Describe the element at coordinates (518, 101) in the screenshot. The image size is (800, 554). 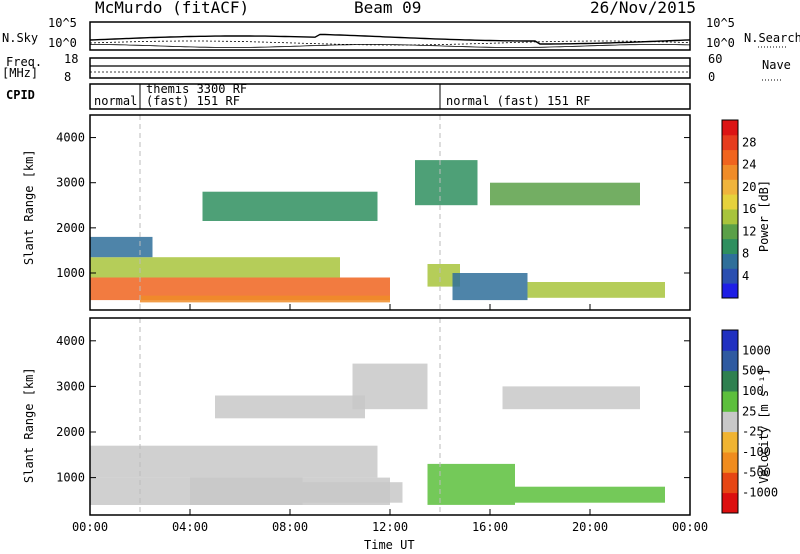
I see `cpid-segment-3-label: normal (fast) 151 RF` at that location.